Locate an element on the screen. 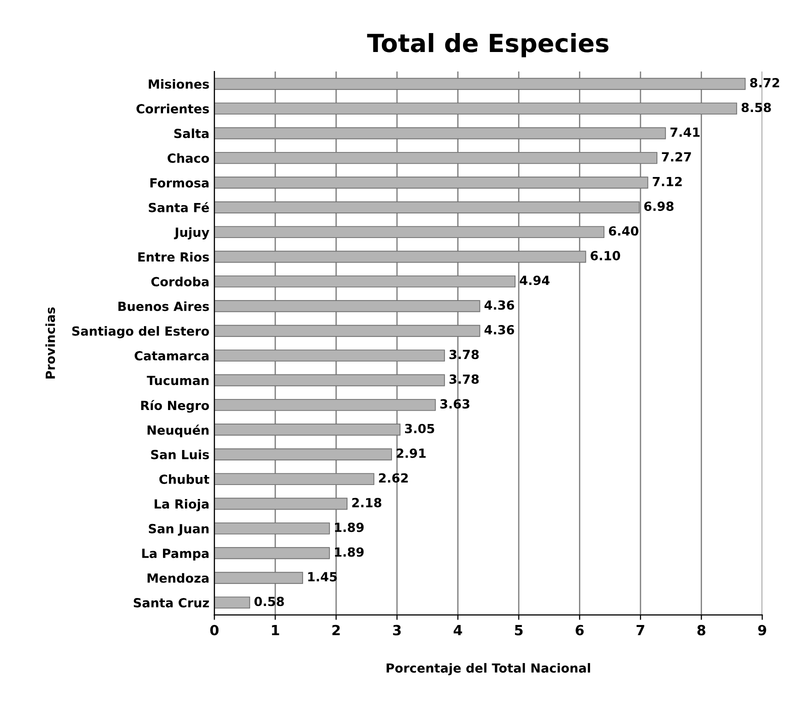 Image resolution: width=794 pixels, height=715 pixels. data-label: 2.91 is located at coordinates (411, 453).